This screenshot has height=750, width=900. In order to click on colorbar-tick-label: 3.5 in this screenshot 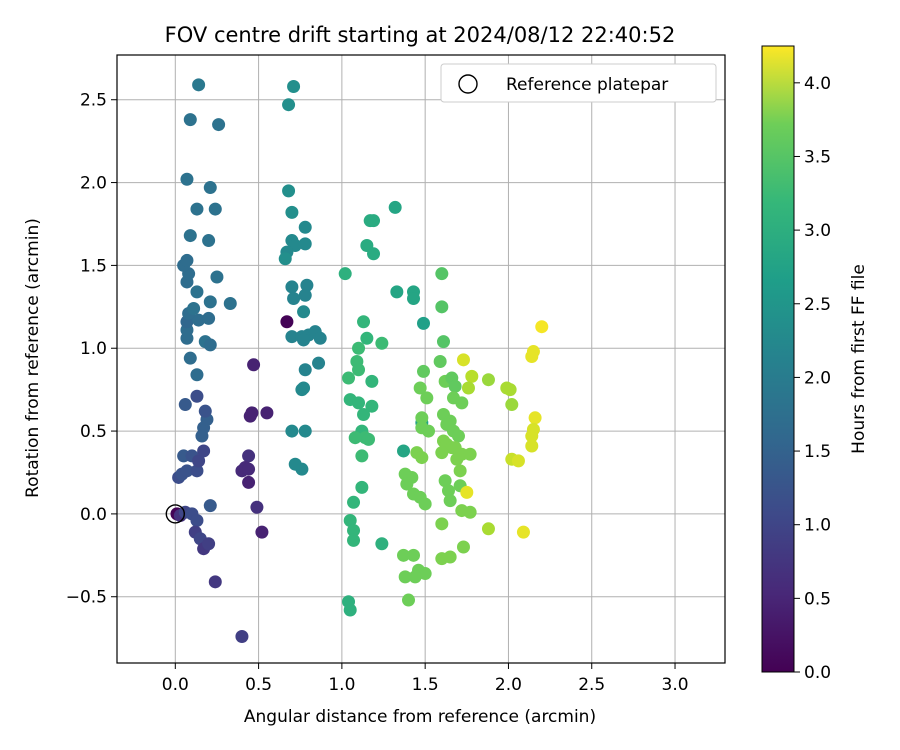, I will do `click(817, 157)`.